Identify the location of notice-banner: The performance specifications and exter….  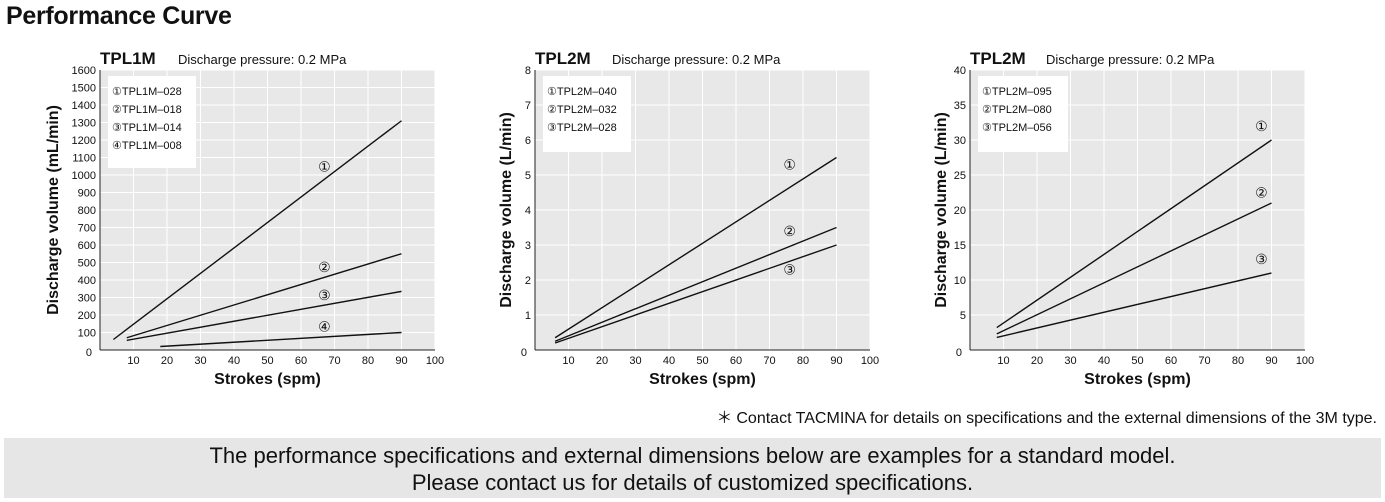
(692, 468).